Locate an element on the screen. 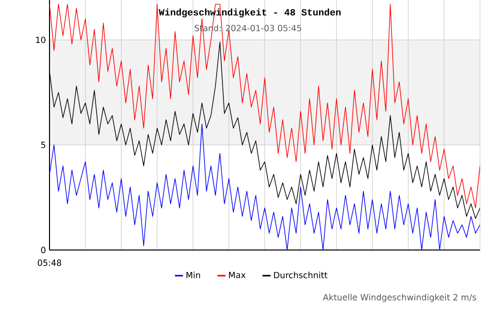  legend-label: Max is located at coordinates (237, 275).